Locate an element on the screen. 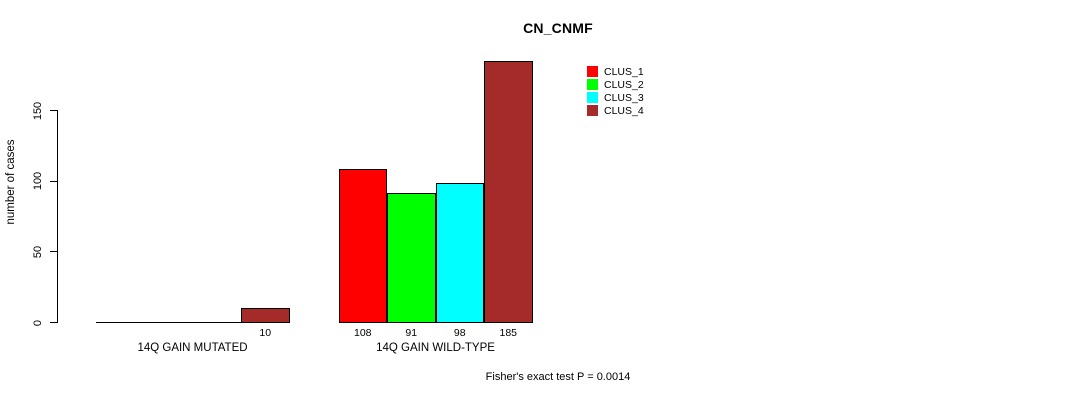 The width and height of the screenshot is (1090, 400). legend-label: CLUS_2 is located at coordinates (624, 84).